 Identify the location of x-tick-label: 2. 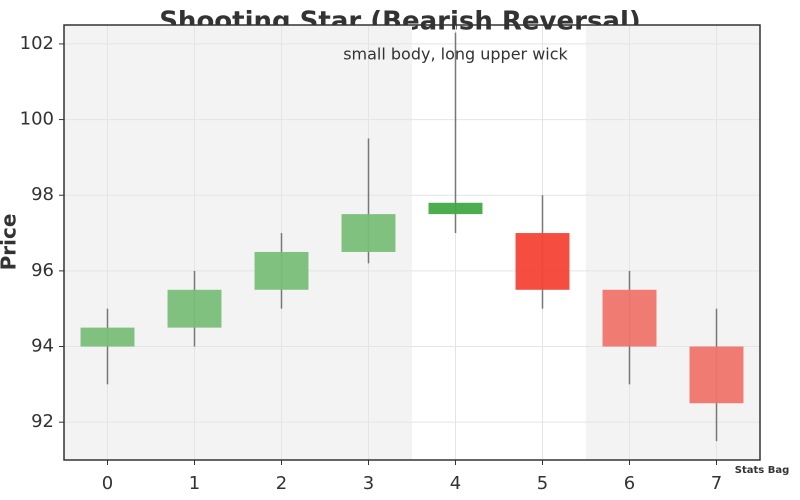
(281, 483).